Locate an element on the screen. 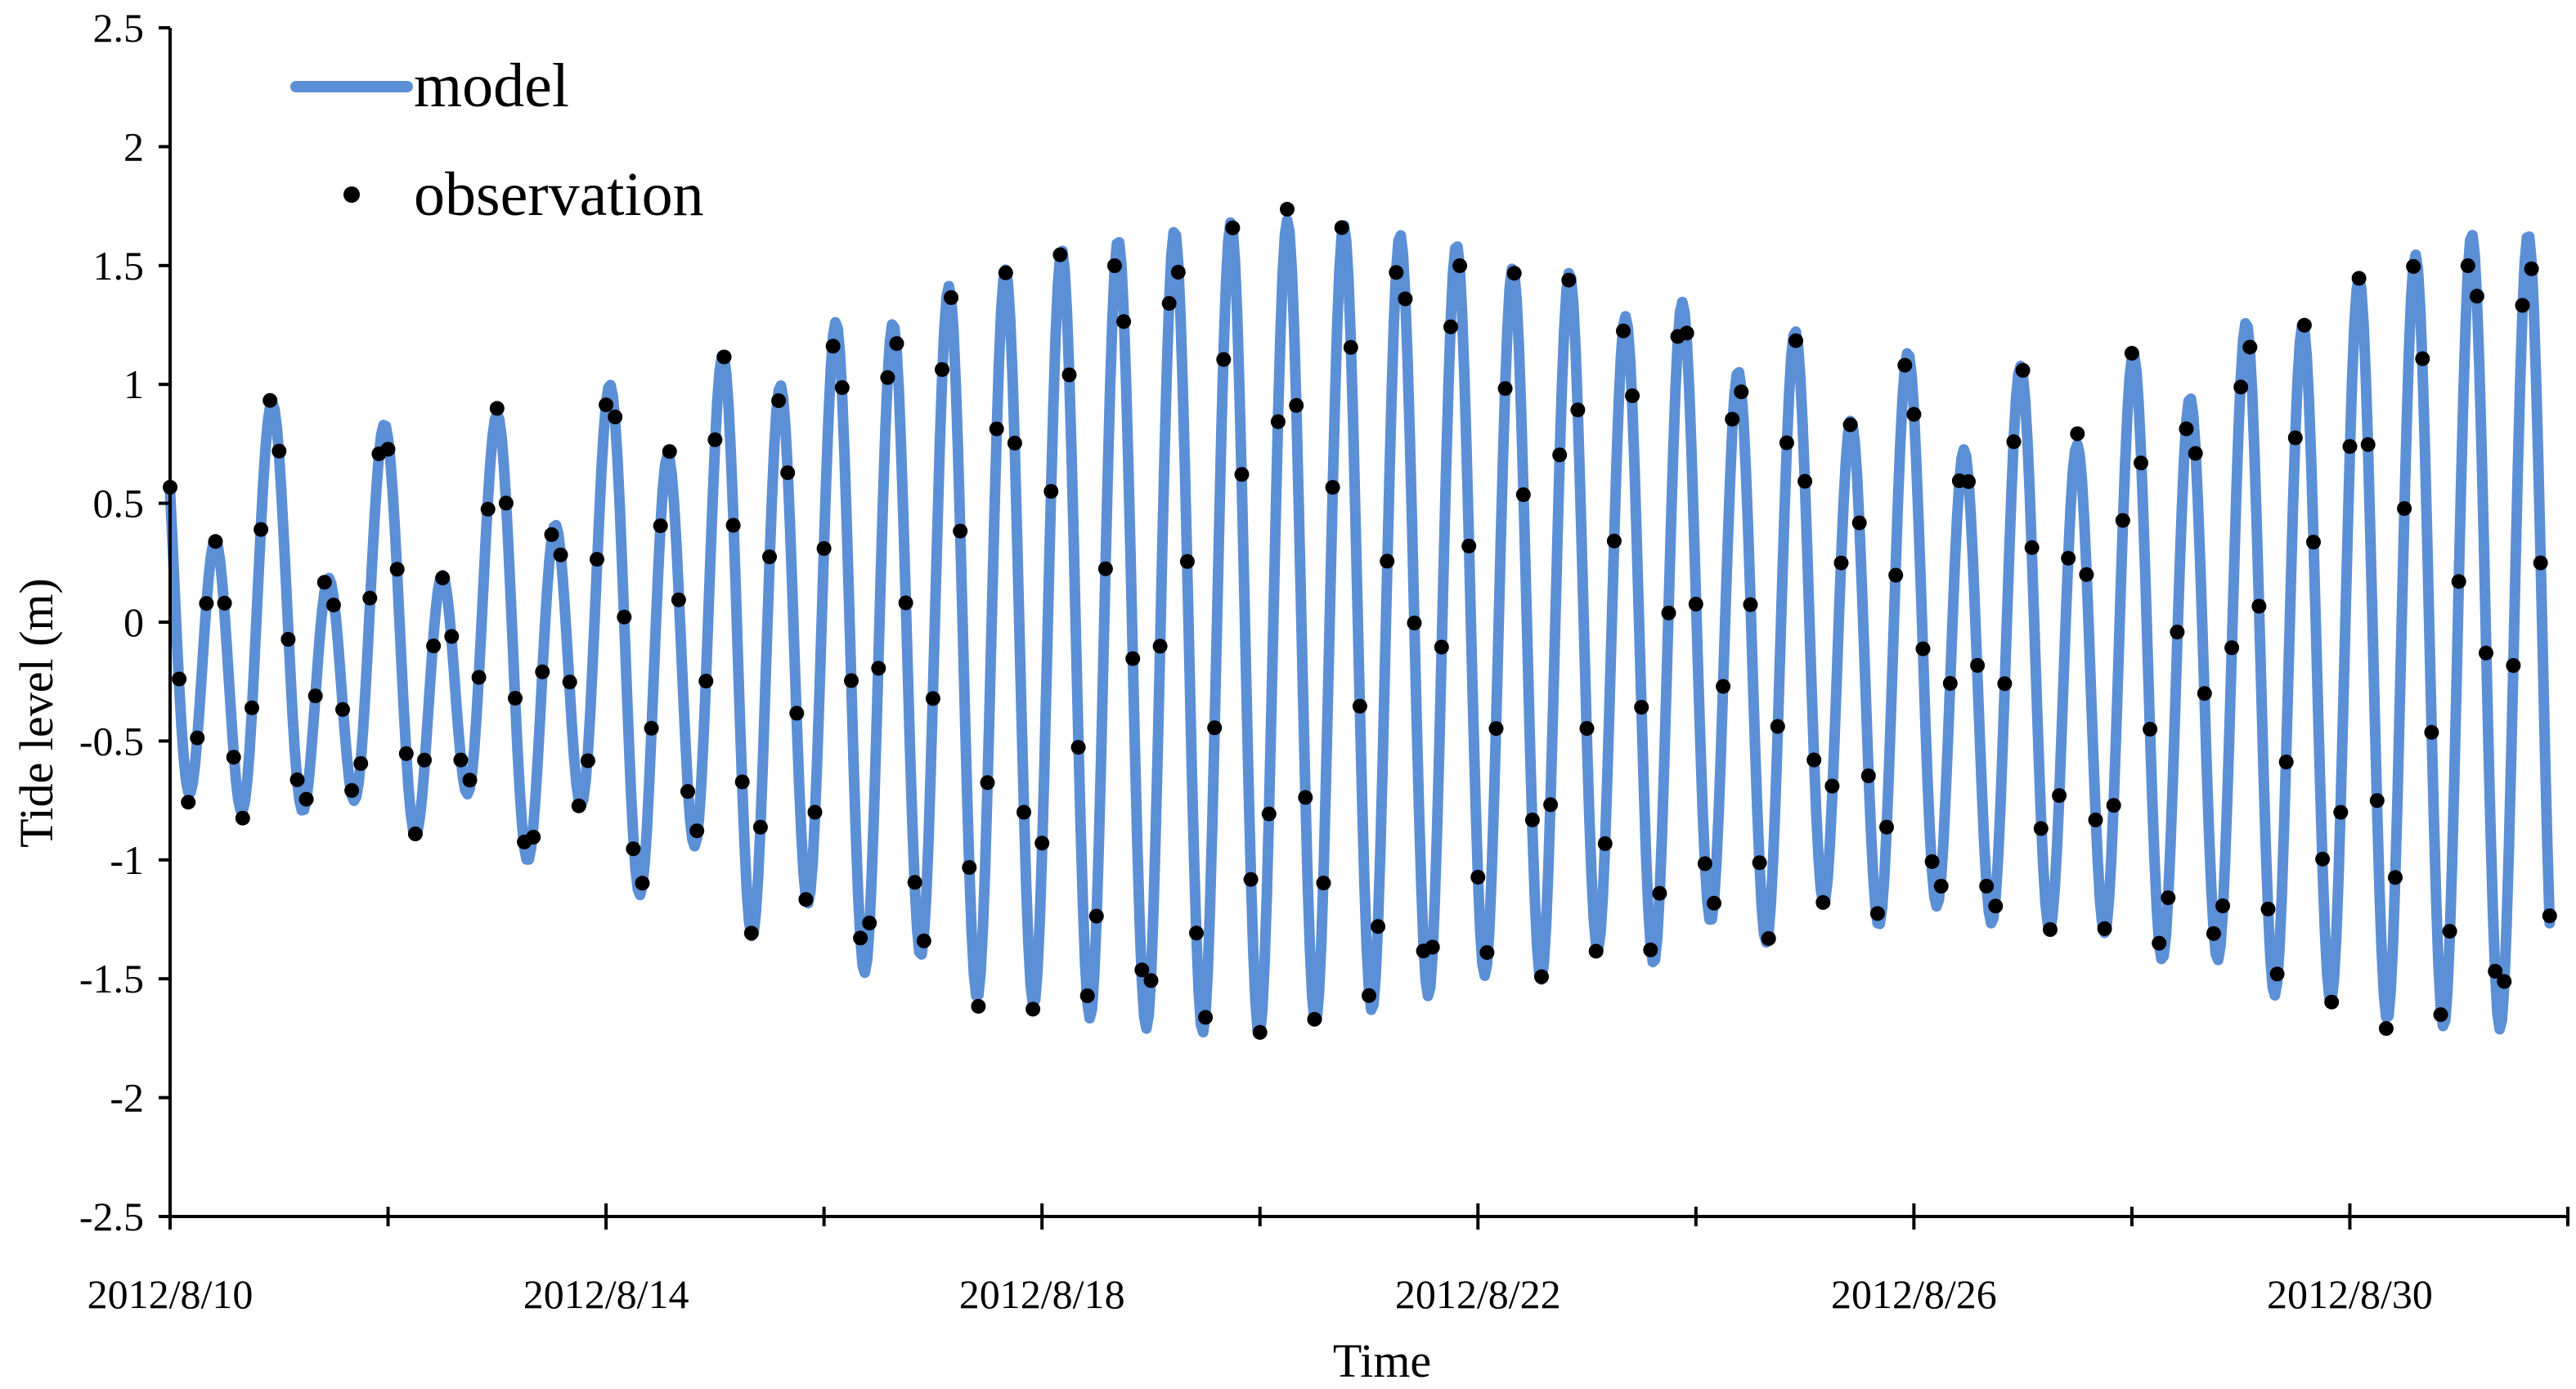  y-axis-ticks: -2.5 -2 -1.5 -1 -0.5 0 0.5 1 1.5 2 2.5 is located at coordinates (125, 622).